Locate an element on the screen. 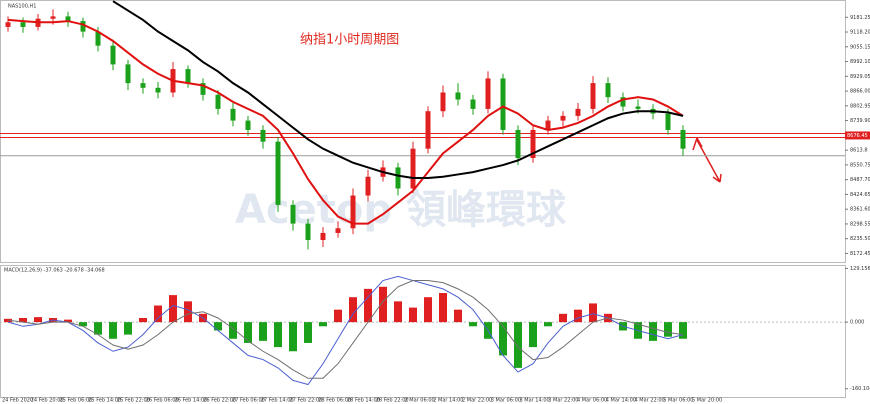 Image resolution: width=870 pixels, height=404 pixels. chart-title: 纳指1小时周期图 is located at coordinates (349, 40).